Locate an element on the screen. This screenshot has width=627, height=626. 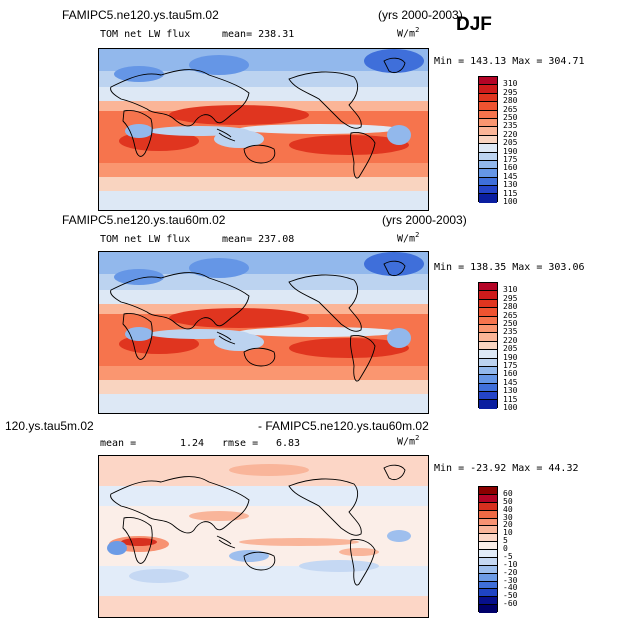
colorbar-tick-label: 0 is located at coordinates (505, 548).